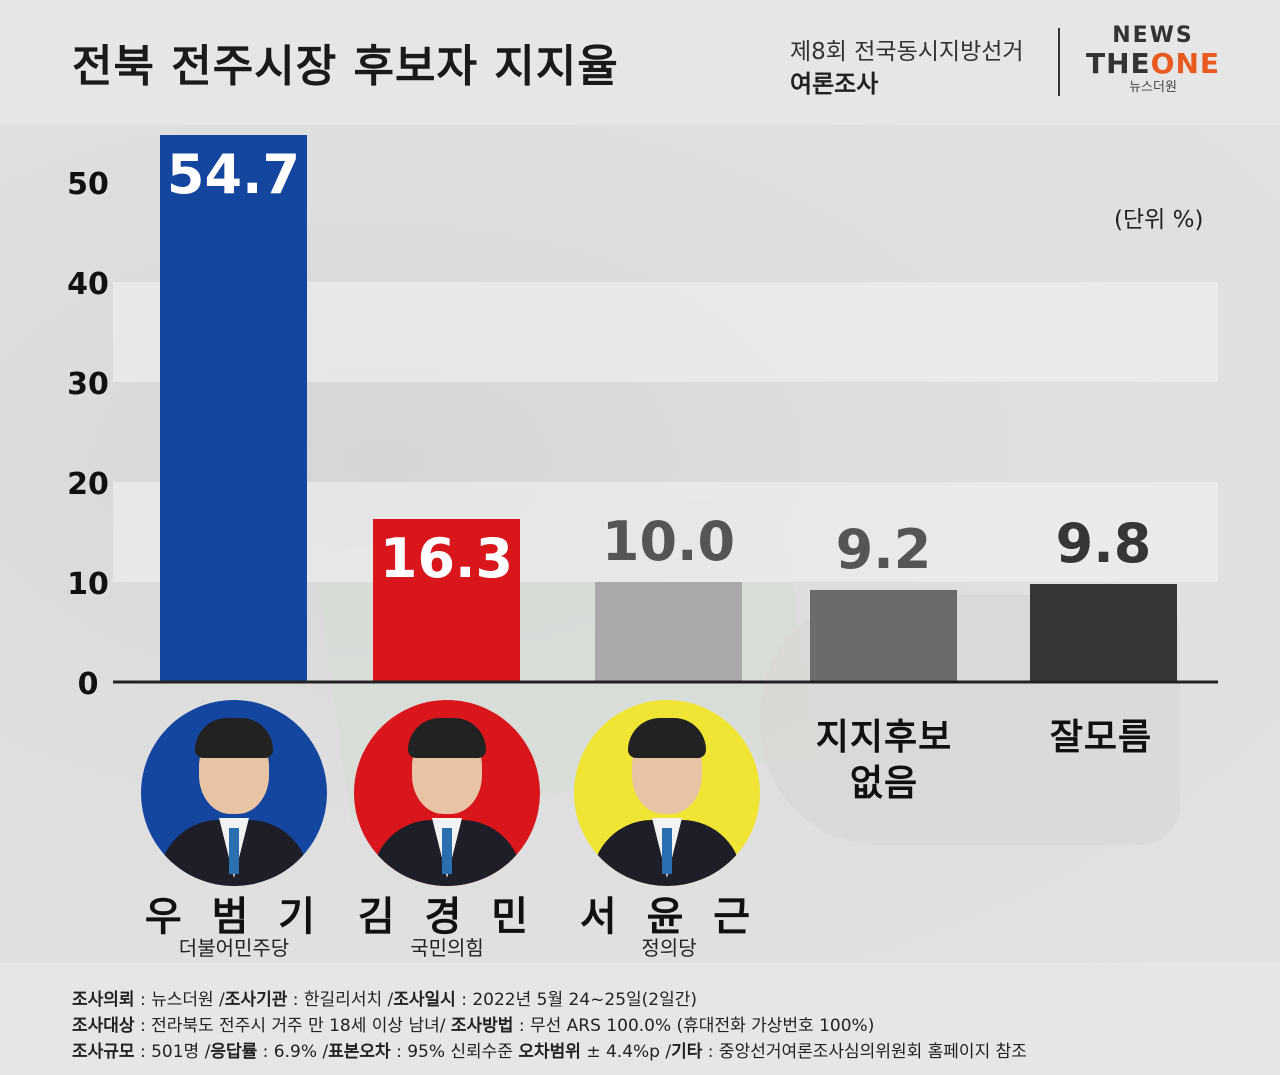 This screenshot has width=1280, height=1075. I want to click on header-divider, so click(1059, 62).